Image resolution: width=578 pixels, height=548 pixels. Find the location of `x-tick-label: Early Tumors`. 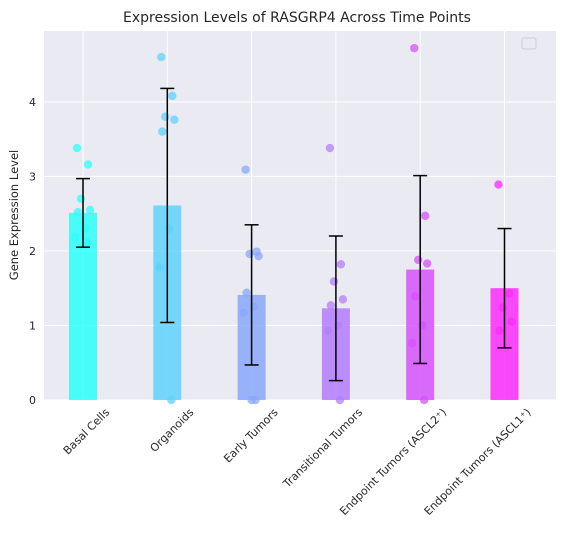

x-tick-label: Early Tumors is located at coordinates (251, 436).